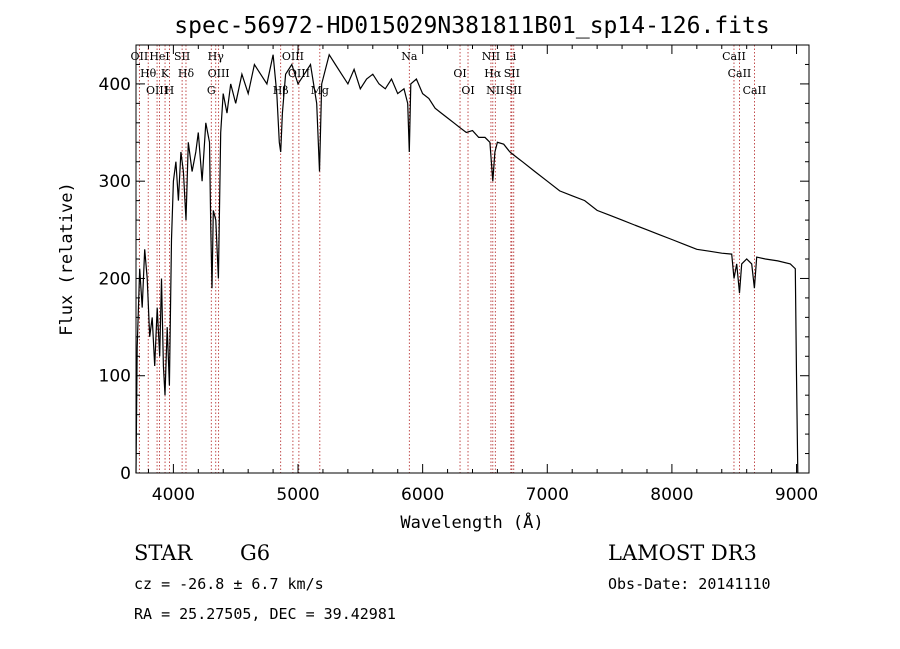 The height and width of the screenshot is (649, 900). Describe the element at coordinates (671, 495) in the screenshot. I see `x-tick-label: 8000` at that location.